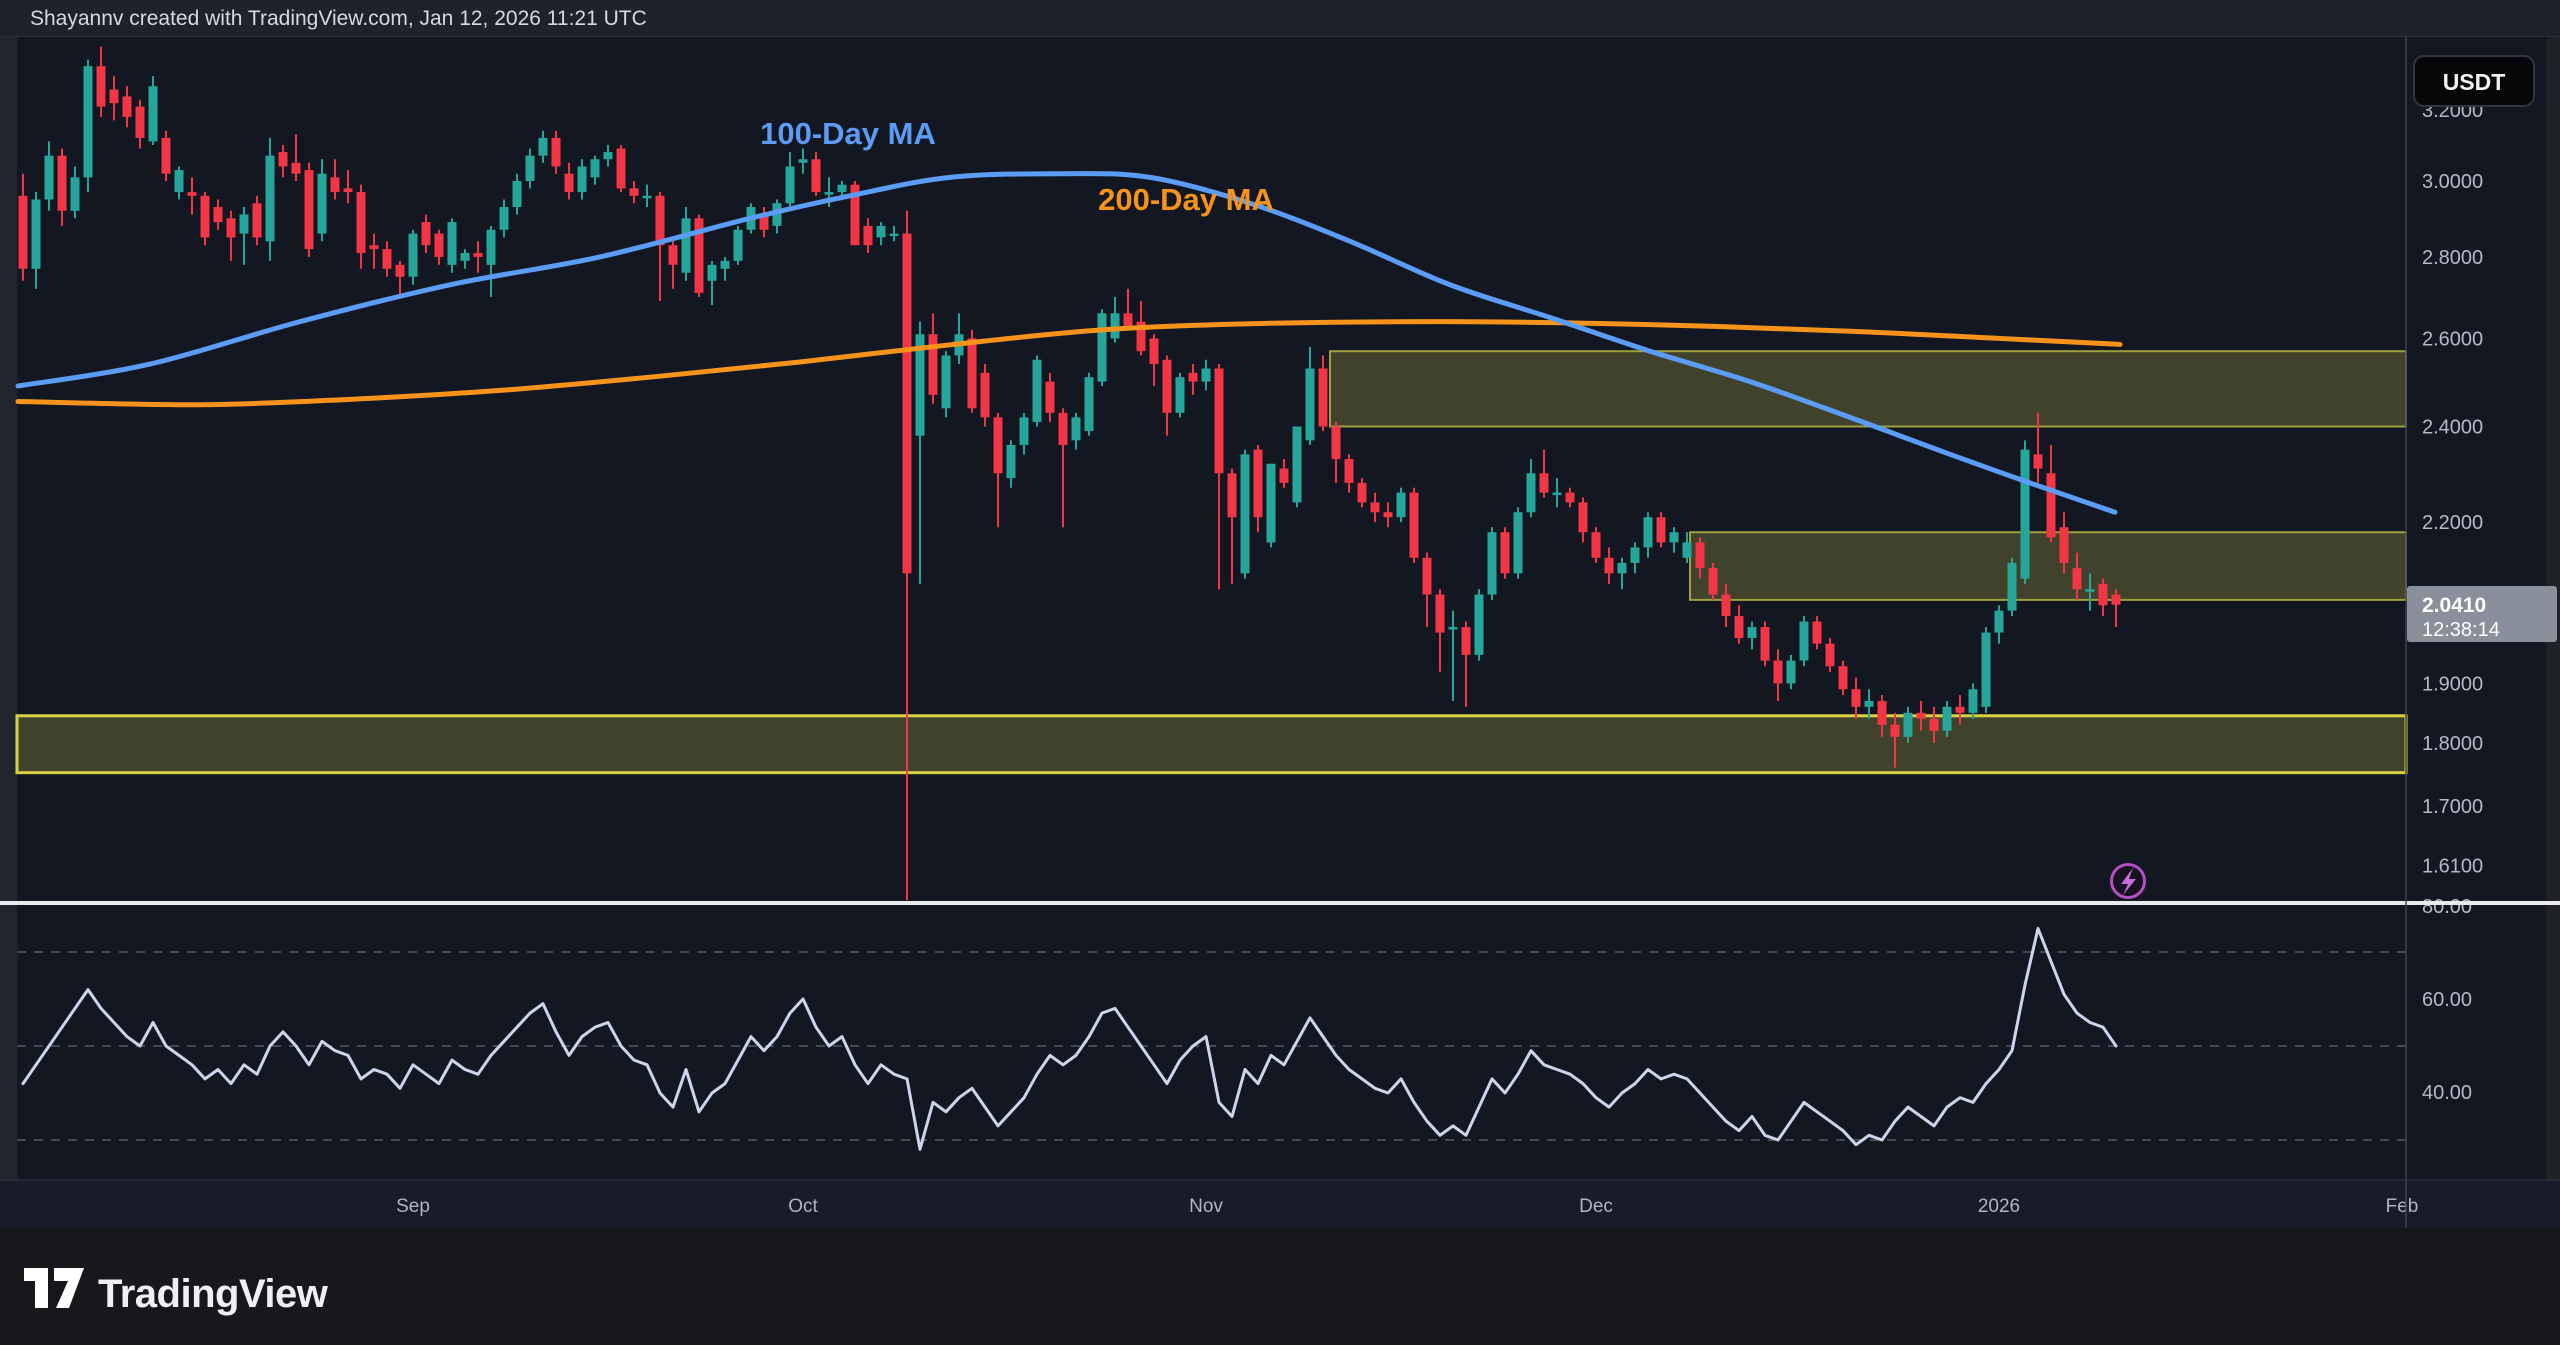 The image size is (2560, 1345). What do you see at coordinates (1280, 18) in the screenshot?
I see `header-bar` at bounding box center [1280, 18].